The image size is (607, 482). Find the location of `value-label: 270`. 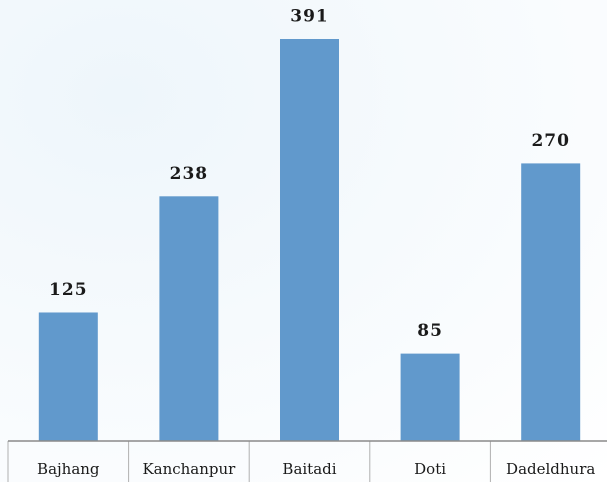

value-label: 270 is located at coordinates (550, 141).